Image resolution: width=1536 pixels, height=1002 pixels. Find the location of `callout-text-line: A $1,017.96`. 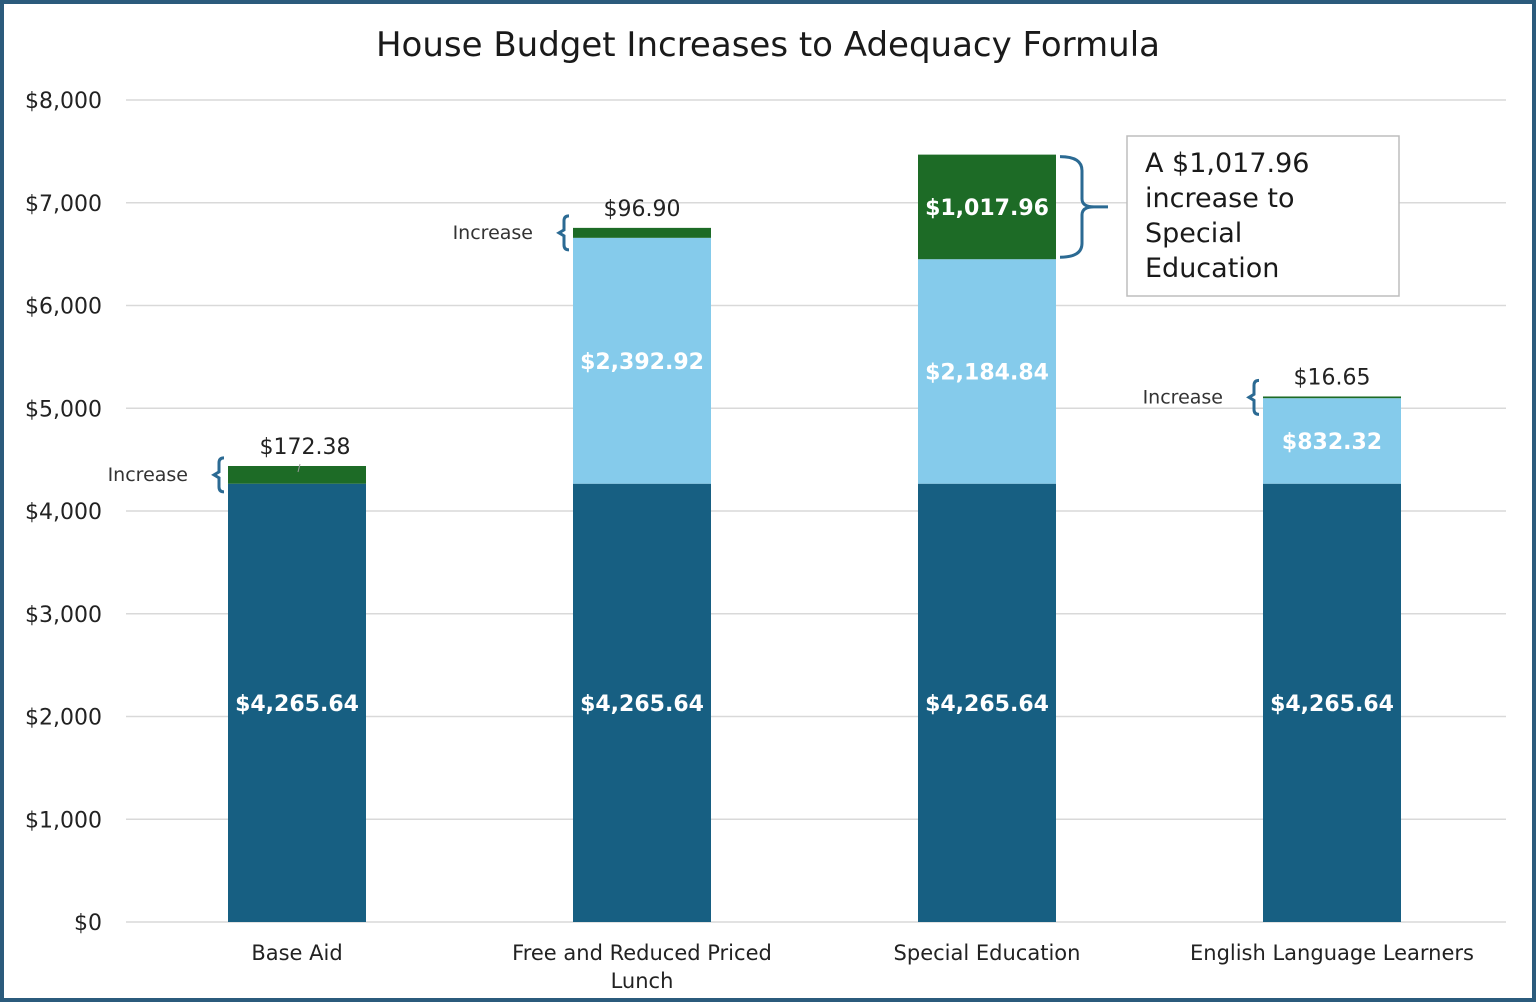

callout-text-line: A $1,017.96 is located at coordinates (1227, 163).